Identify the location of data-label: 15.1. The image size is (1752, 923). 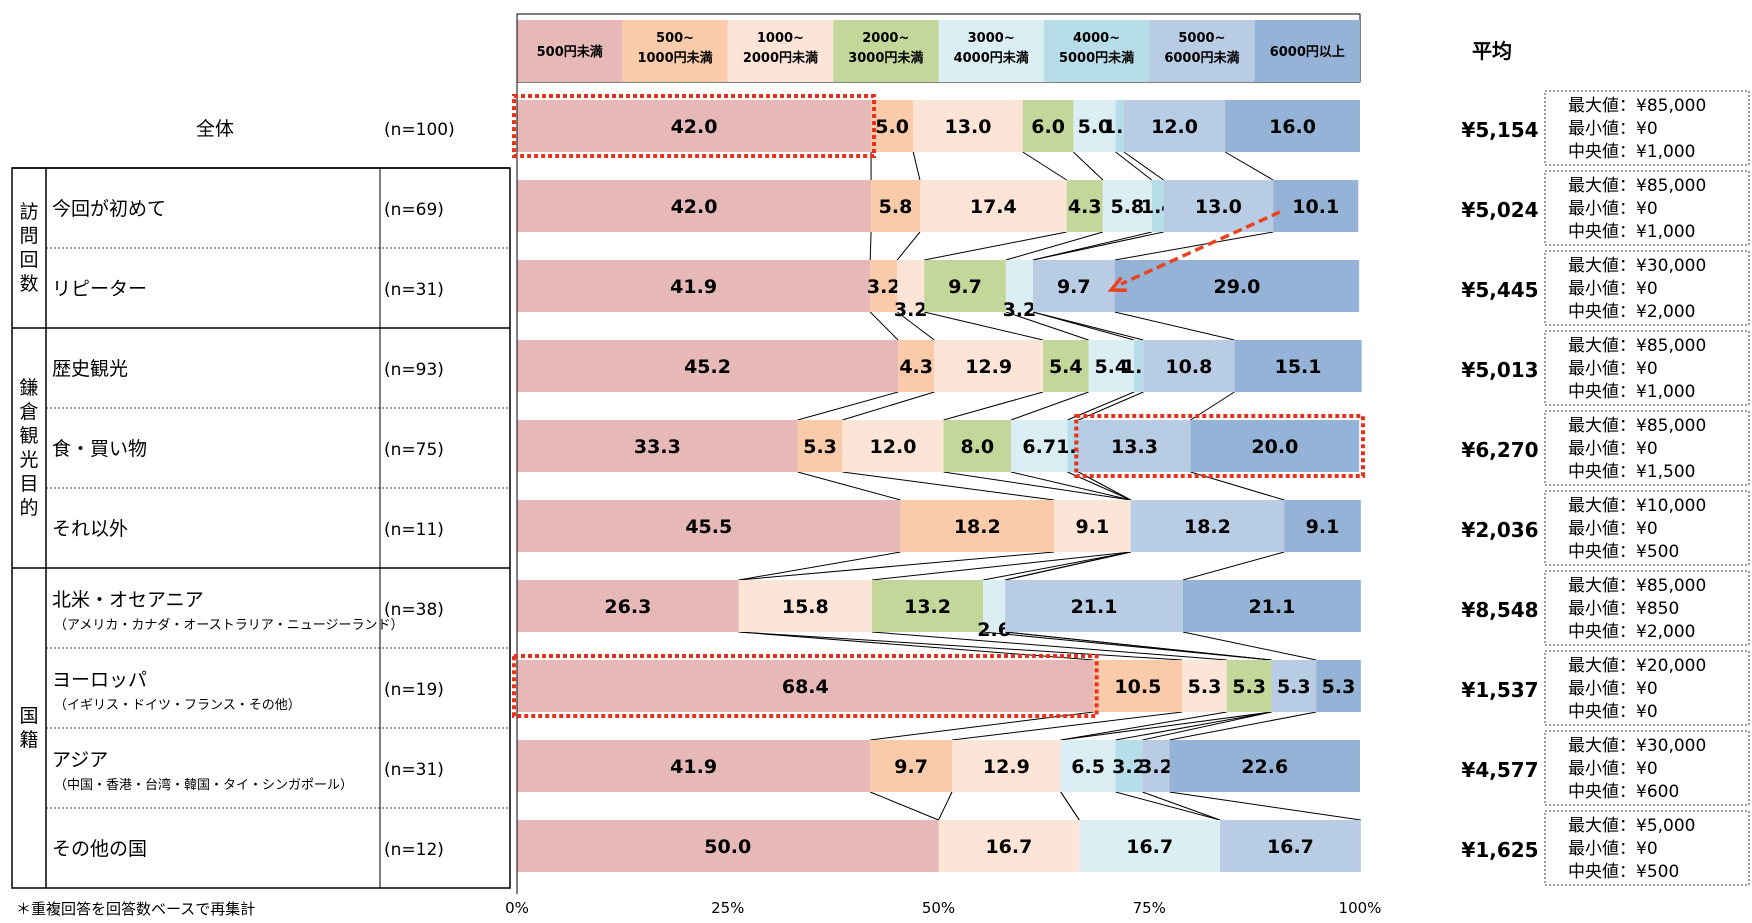
(1298, 367).